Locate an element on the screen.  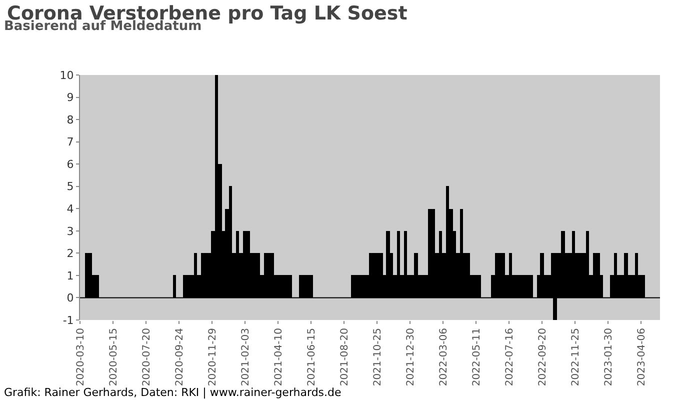
y-tick-label: -1 is located at coordinates (68, 320).